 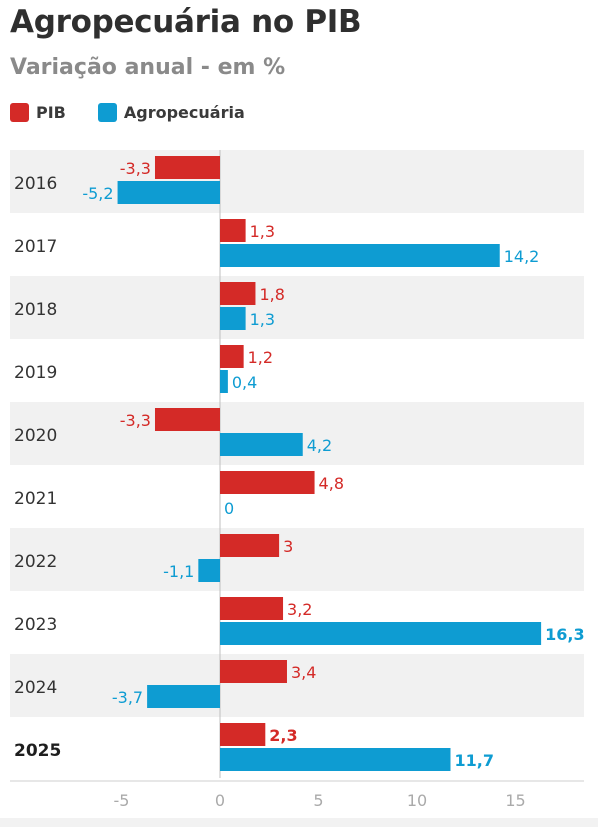 I want to click on value-label-pib-2017: 1,3, so click(x=262, y=231).